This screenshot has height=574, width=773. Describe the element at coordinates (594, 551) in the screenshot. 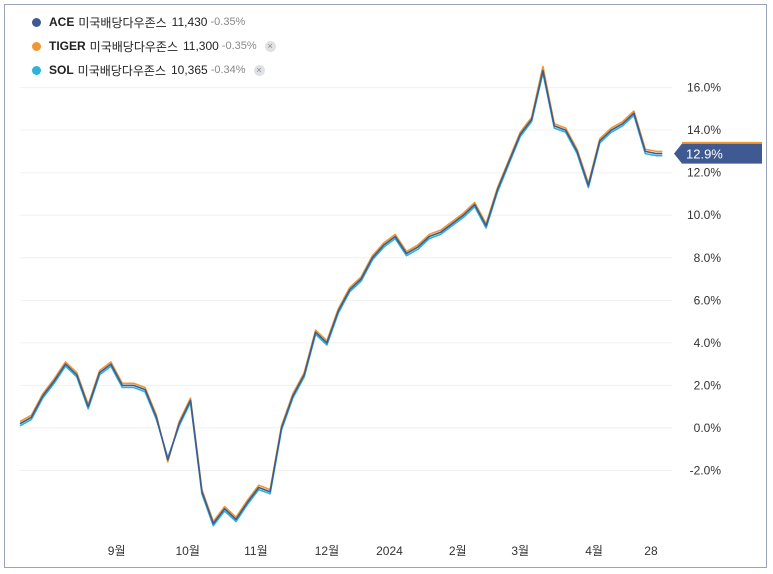

I see `x-tick-label: 4월` at that location.